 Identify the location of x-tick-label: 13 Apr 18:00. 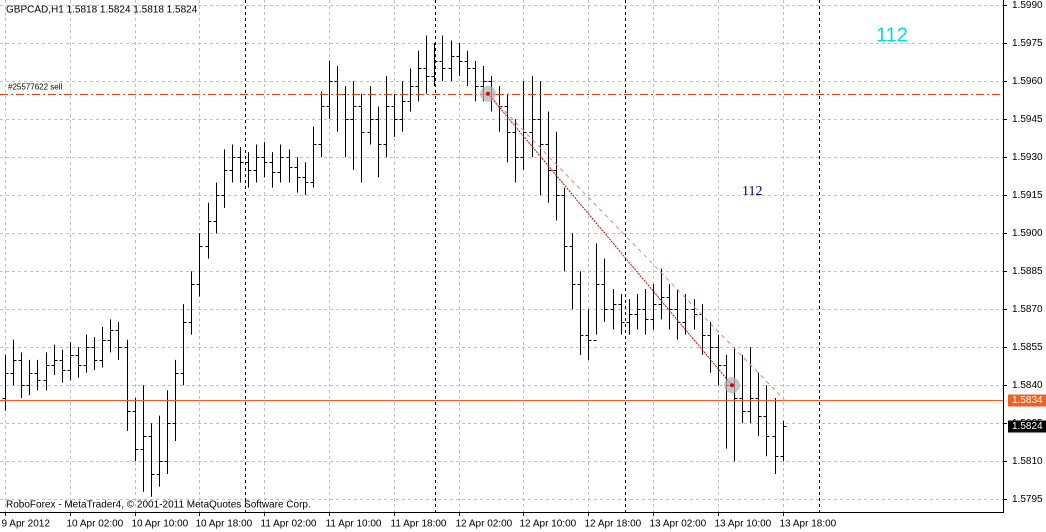
(808, 524).